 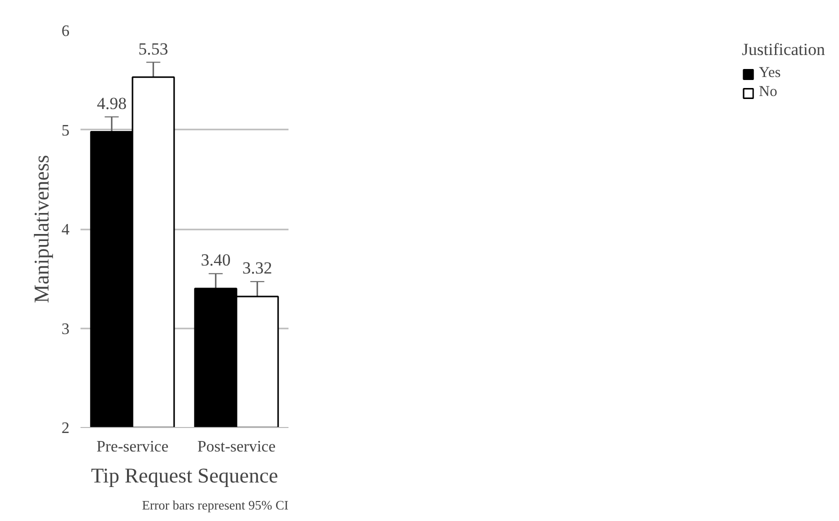 What do you see at coordinates (66, 329) in the screenshot?
I see `y-tick-label: 3` at bounding box center [66, 329].